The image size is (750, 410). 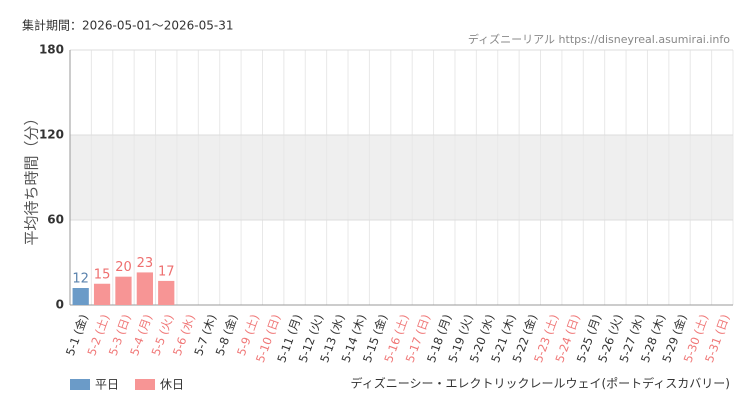 What do you see at coordinates (51, 135) in the screenshot?
I see `y-tick-label: 120` at bounding box center [51, 135].